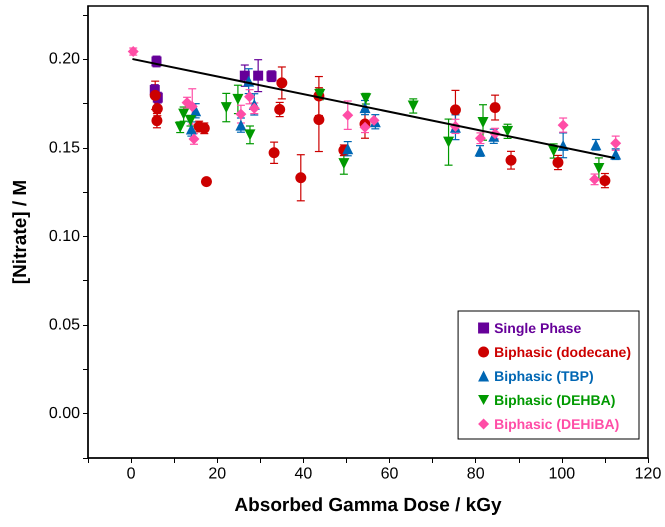 The width and height of the screenshot is (665, 527). What do you see at coordinates (555, 400) in the screenshot?
I see `legend-label: Biphasic (DEHBA)` at bounding box center [555, 400].